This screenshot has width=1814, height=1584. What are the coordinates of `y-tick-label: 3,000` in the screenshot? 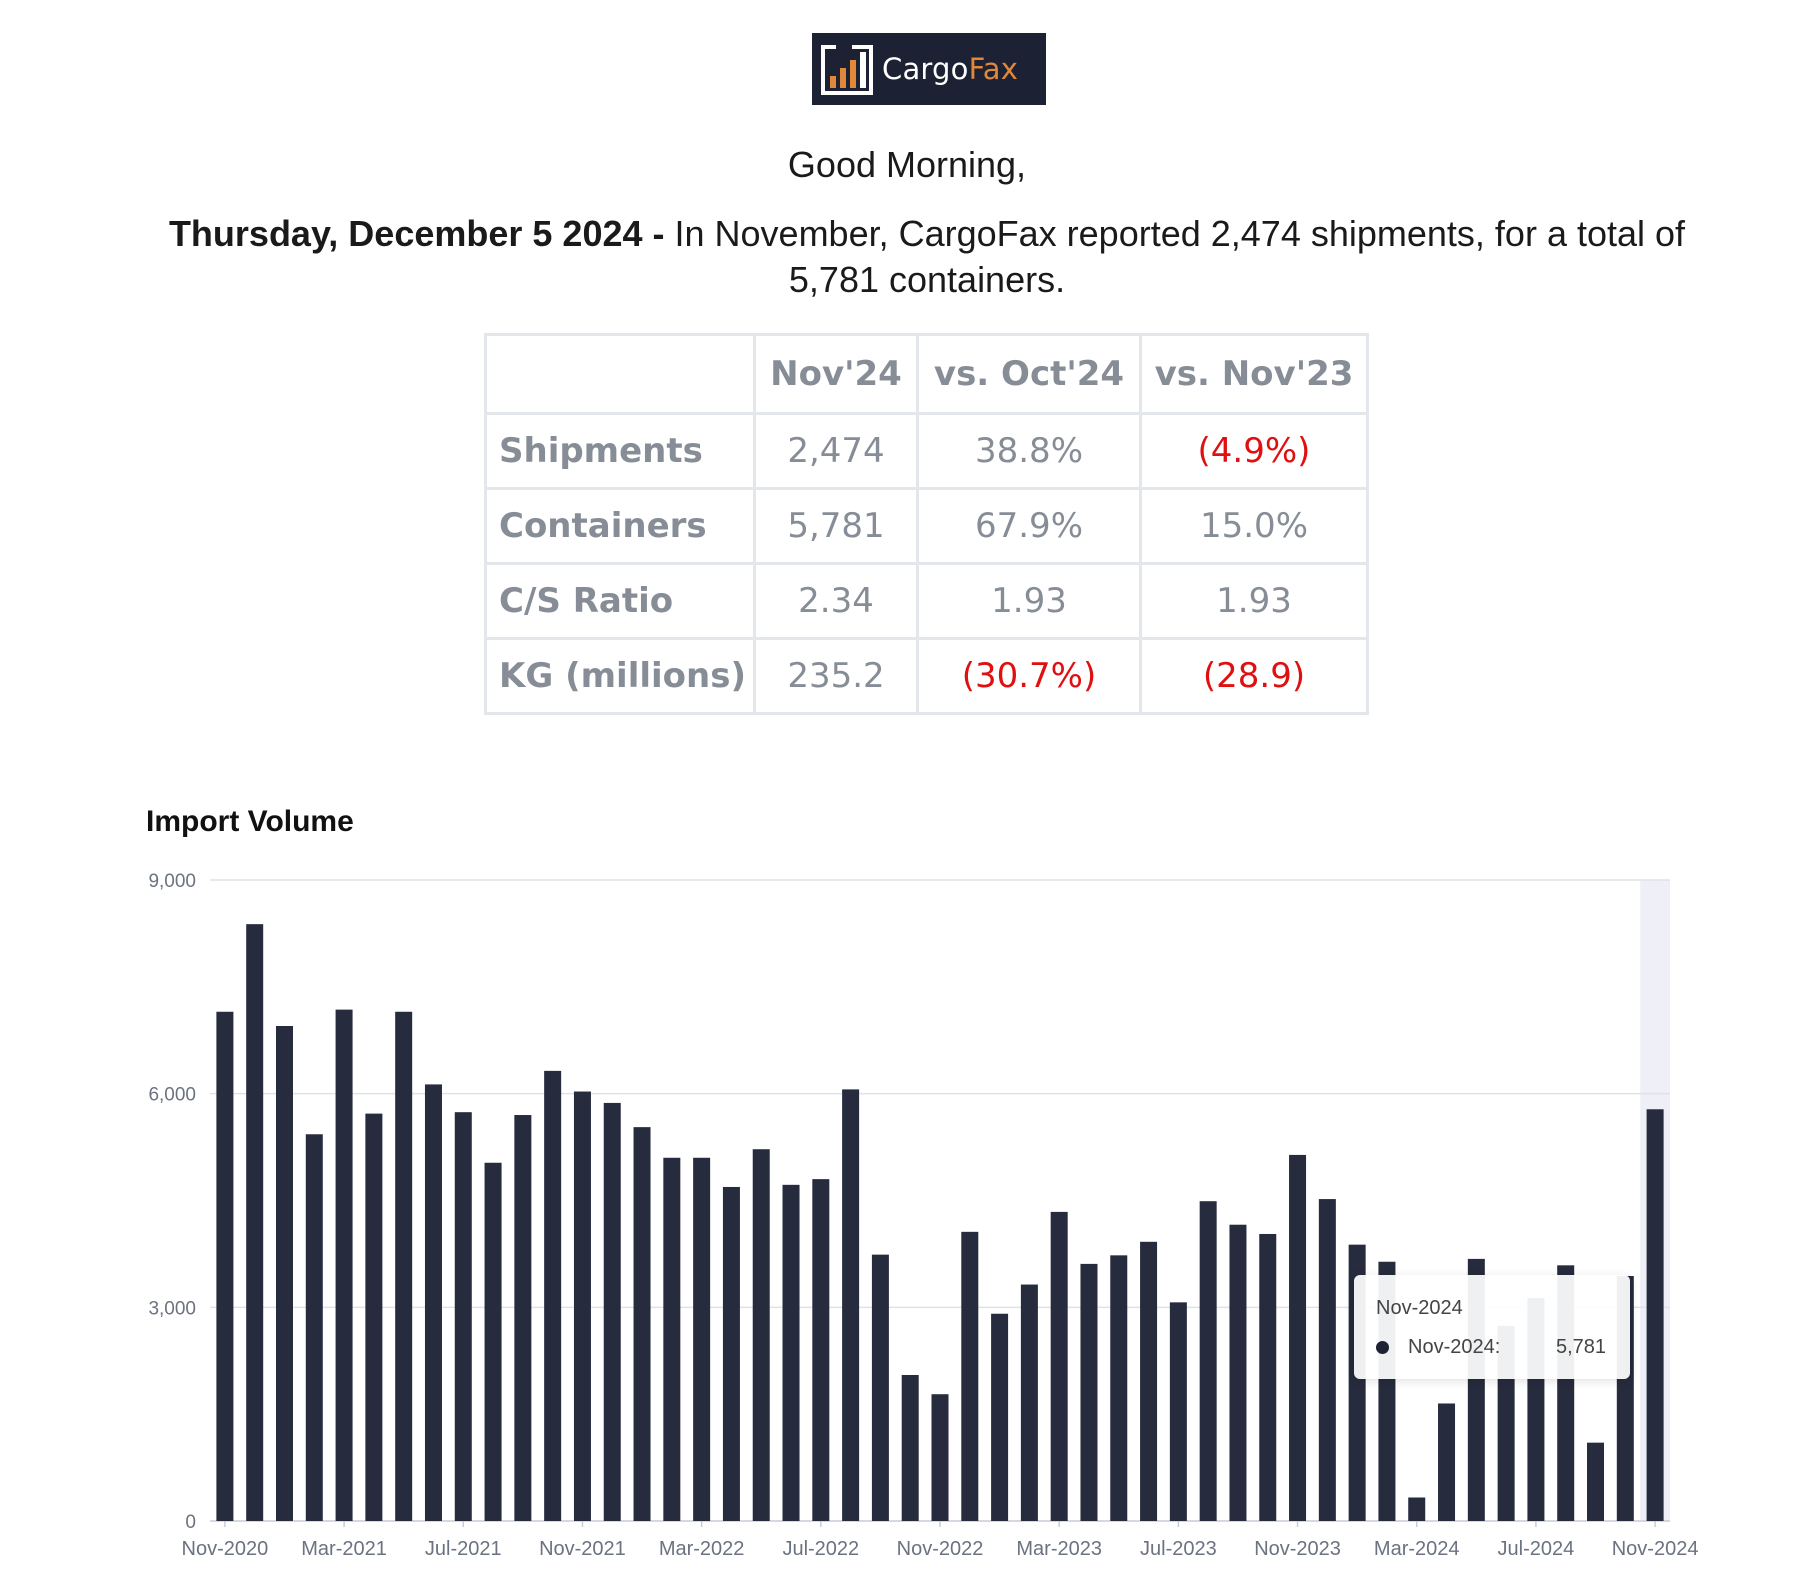 It's located at (172, 1308).